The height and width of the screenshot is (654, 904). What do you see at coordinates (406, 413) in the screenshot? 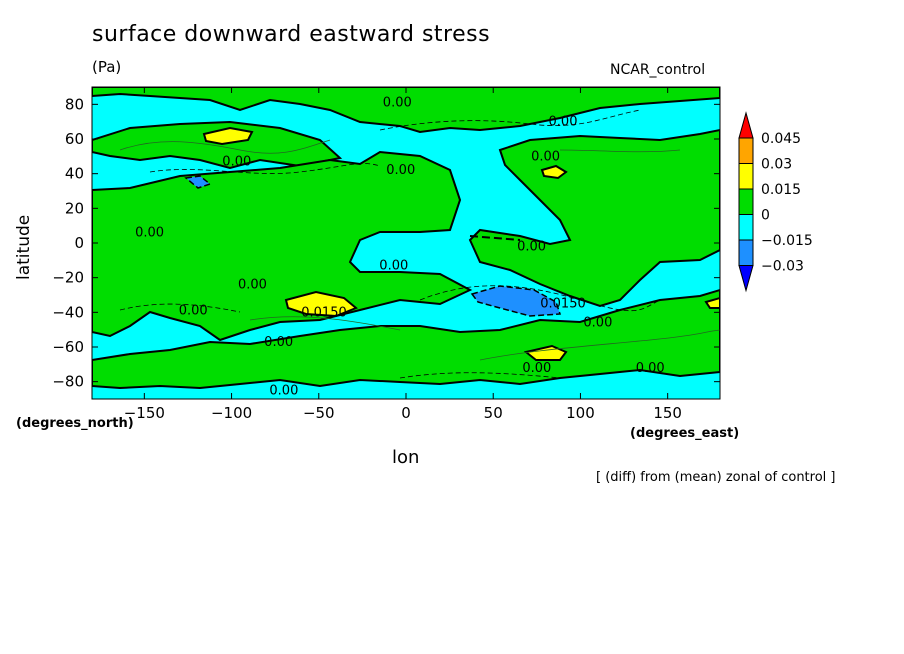
I see `x-tick-label: 0` at bounding box center [406, 413].